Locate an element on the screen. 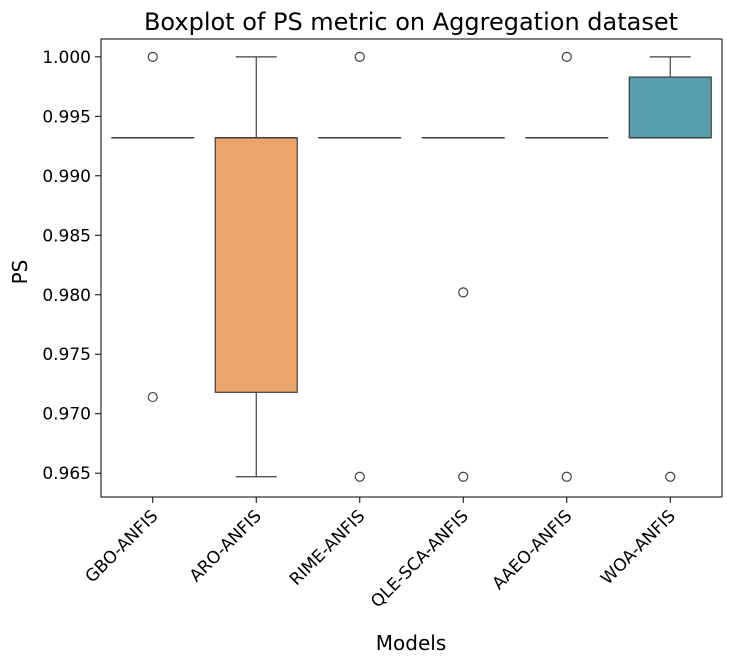 This screenshot has width=731, height=667. y-tick-label: 0.985 is located at coordinates (66, 236).